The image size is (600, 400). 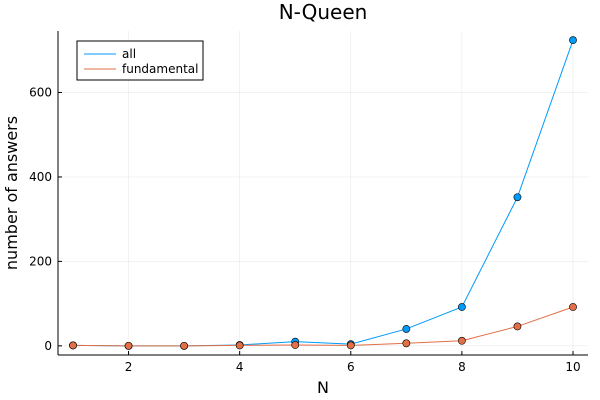 What do you see at coordinates (40, 177) in the screenshot?
I see `y-tick-label: 400` at bounding box center [40, 177].